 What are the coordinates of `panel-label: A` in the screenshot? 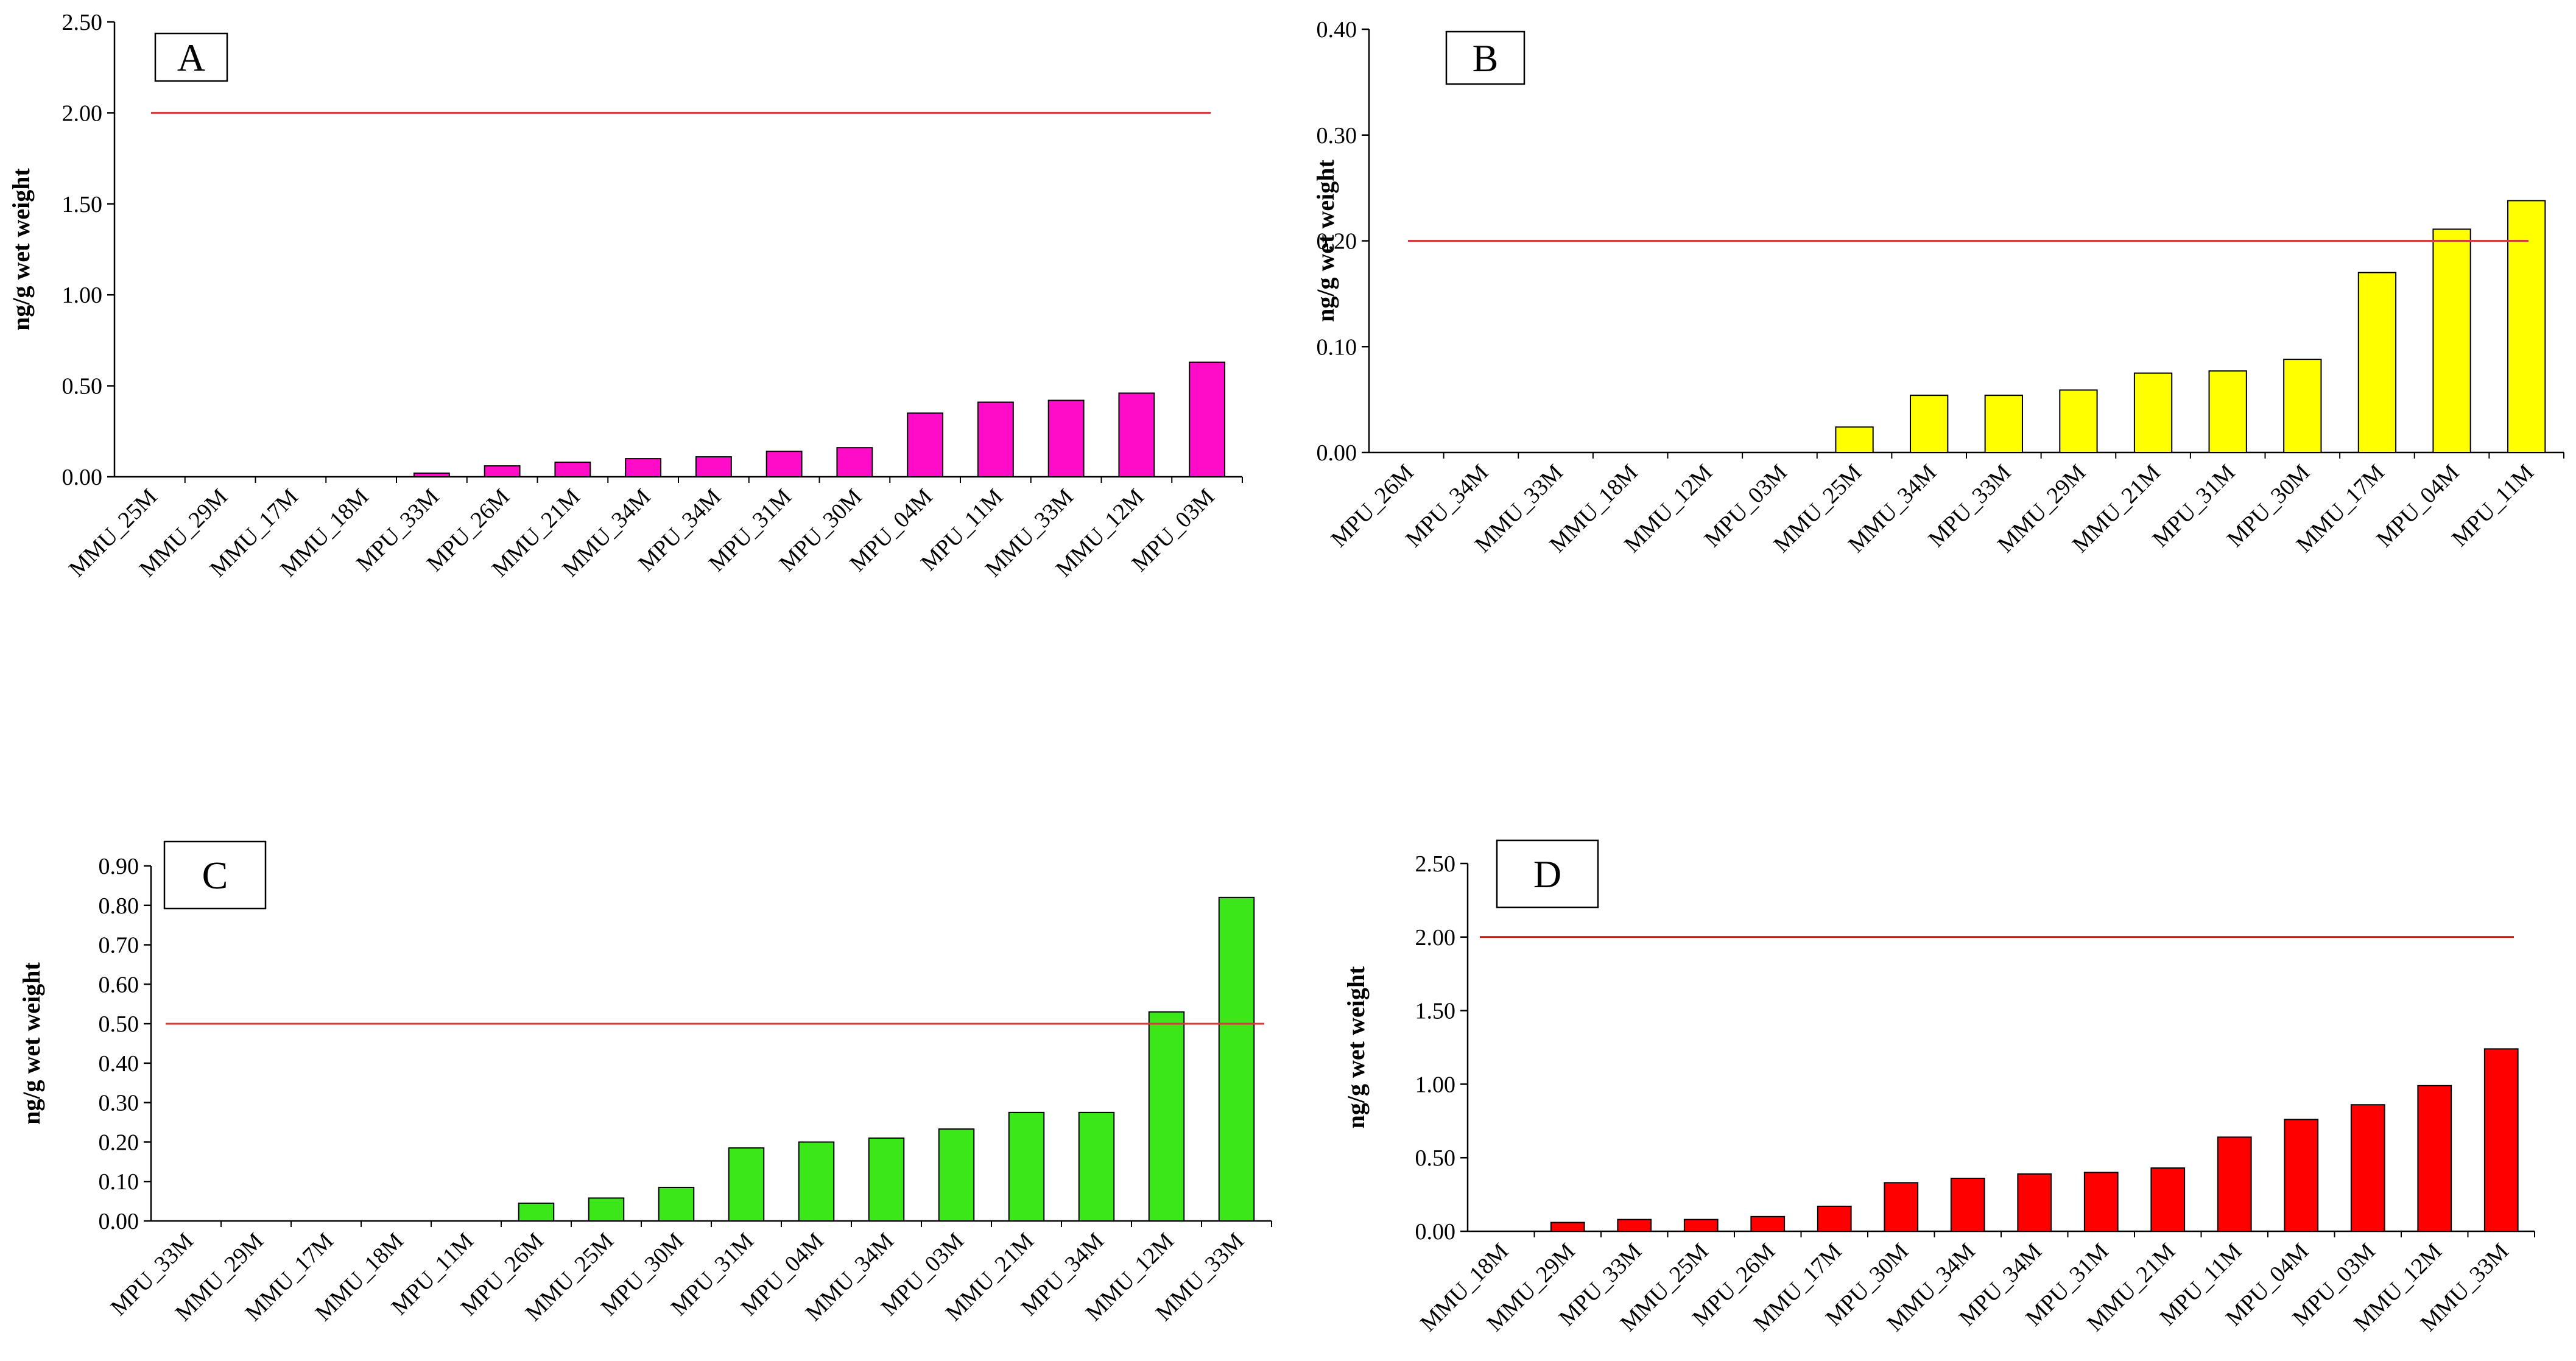 It's located at (191, 58).